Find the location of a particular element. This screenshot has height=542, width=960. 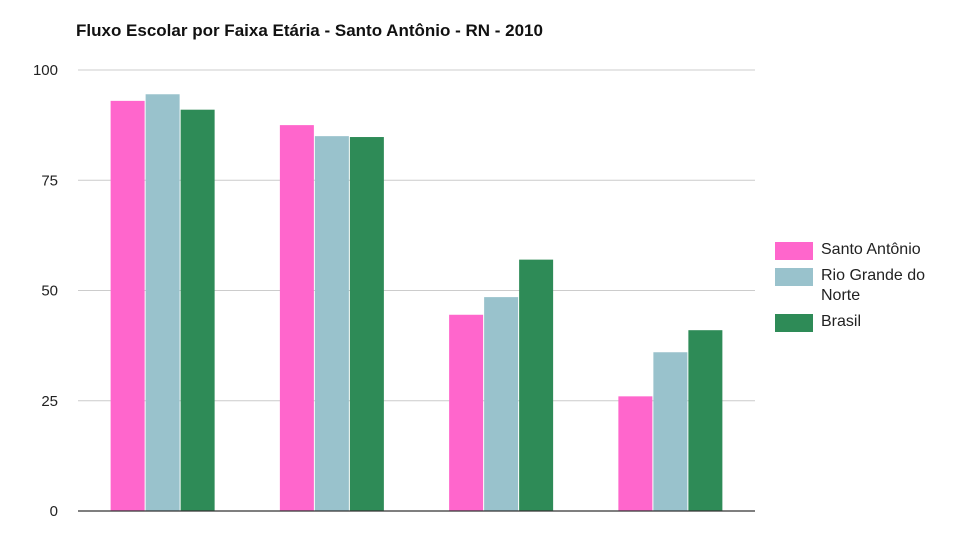

legend-label: Rio Grande do Norte is located at coordinates (873, 285).